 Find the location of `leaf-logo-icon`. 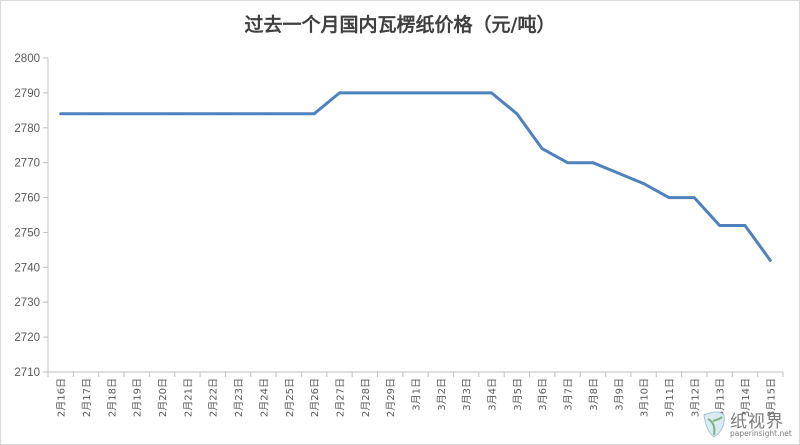

leaf-logo-icon is located at coordinates (714, 424).